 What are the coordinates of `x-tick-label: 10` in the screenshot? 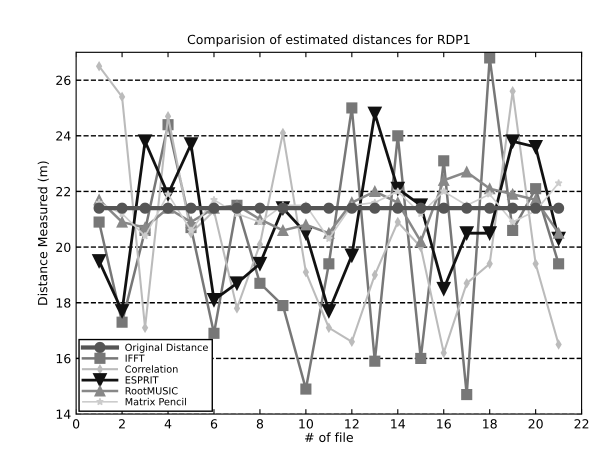 It's located at (306, 424).